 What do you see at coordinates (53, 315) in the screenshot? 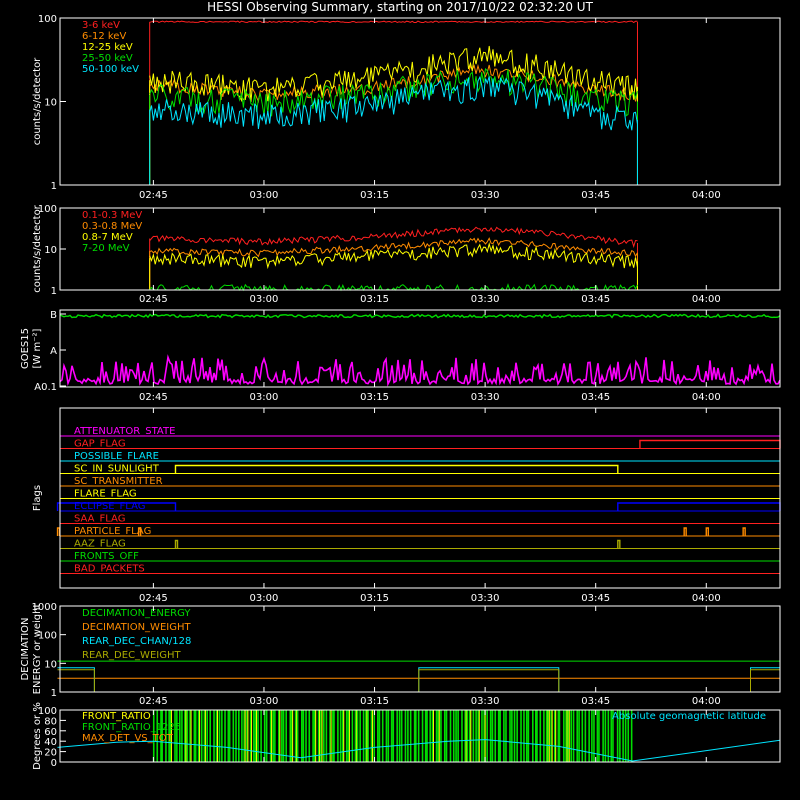
I see `goes-ytick-label-2: B` at bounding box center [53, 315].